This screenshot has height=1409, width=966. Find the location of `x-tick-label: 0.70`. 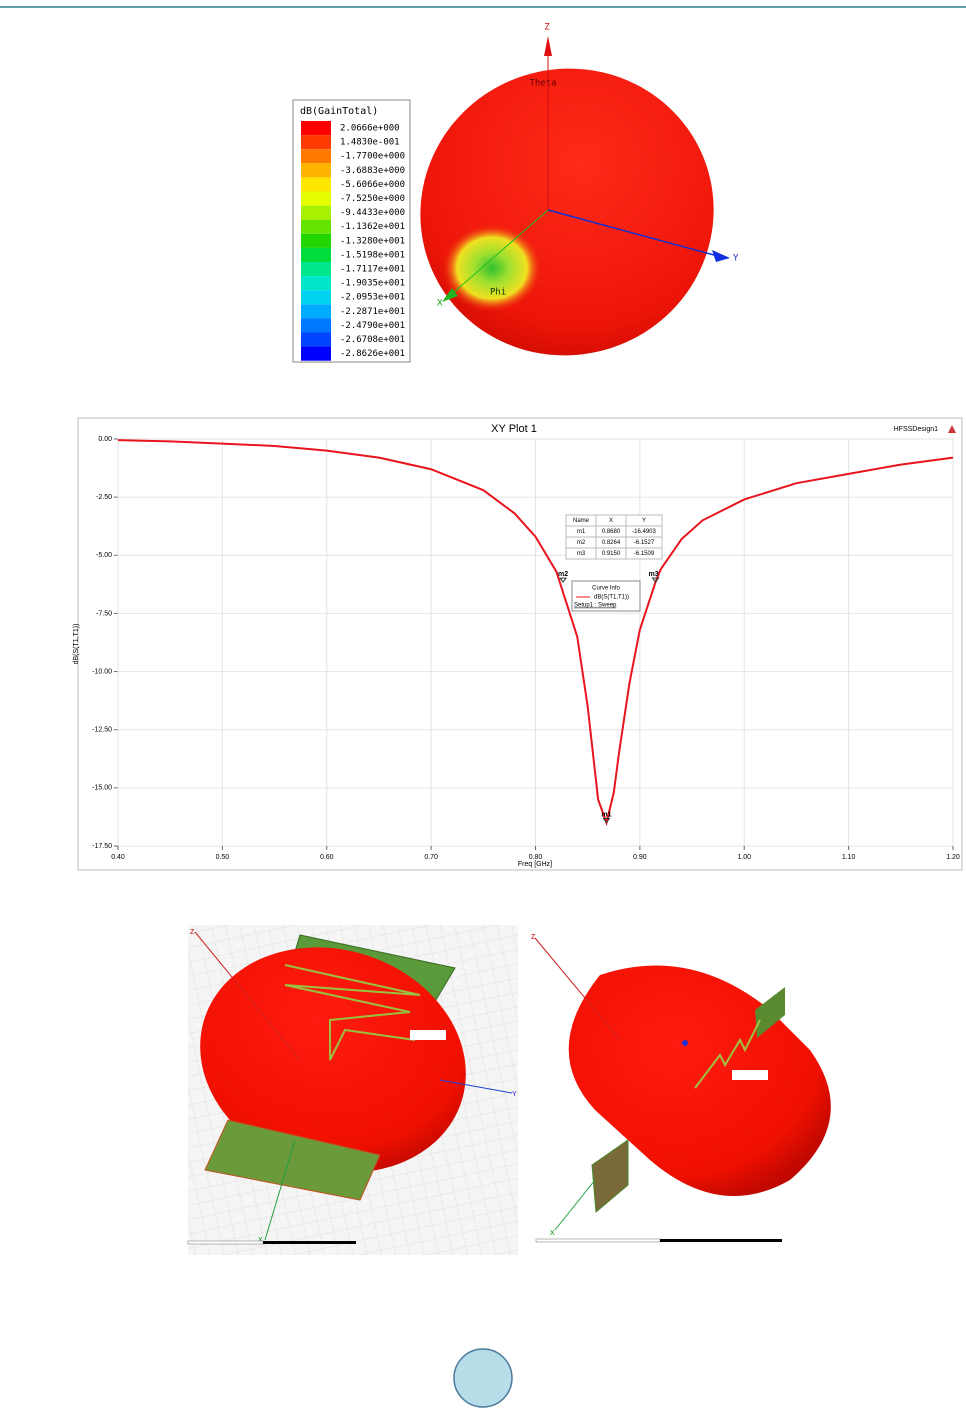

x-tick-label: 0.70 is located at coordinates (431, 857).